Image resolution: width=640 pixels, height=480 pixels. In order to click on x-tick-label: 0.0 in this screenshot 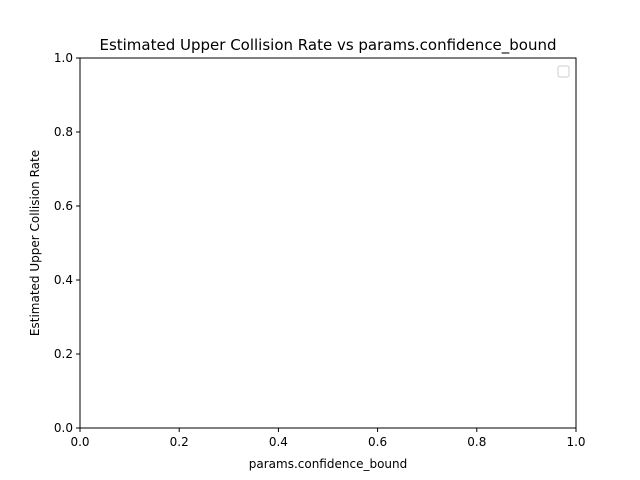, I will do `click(79, 442)`.